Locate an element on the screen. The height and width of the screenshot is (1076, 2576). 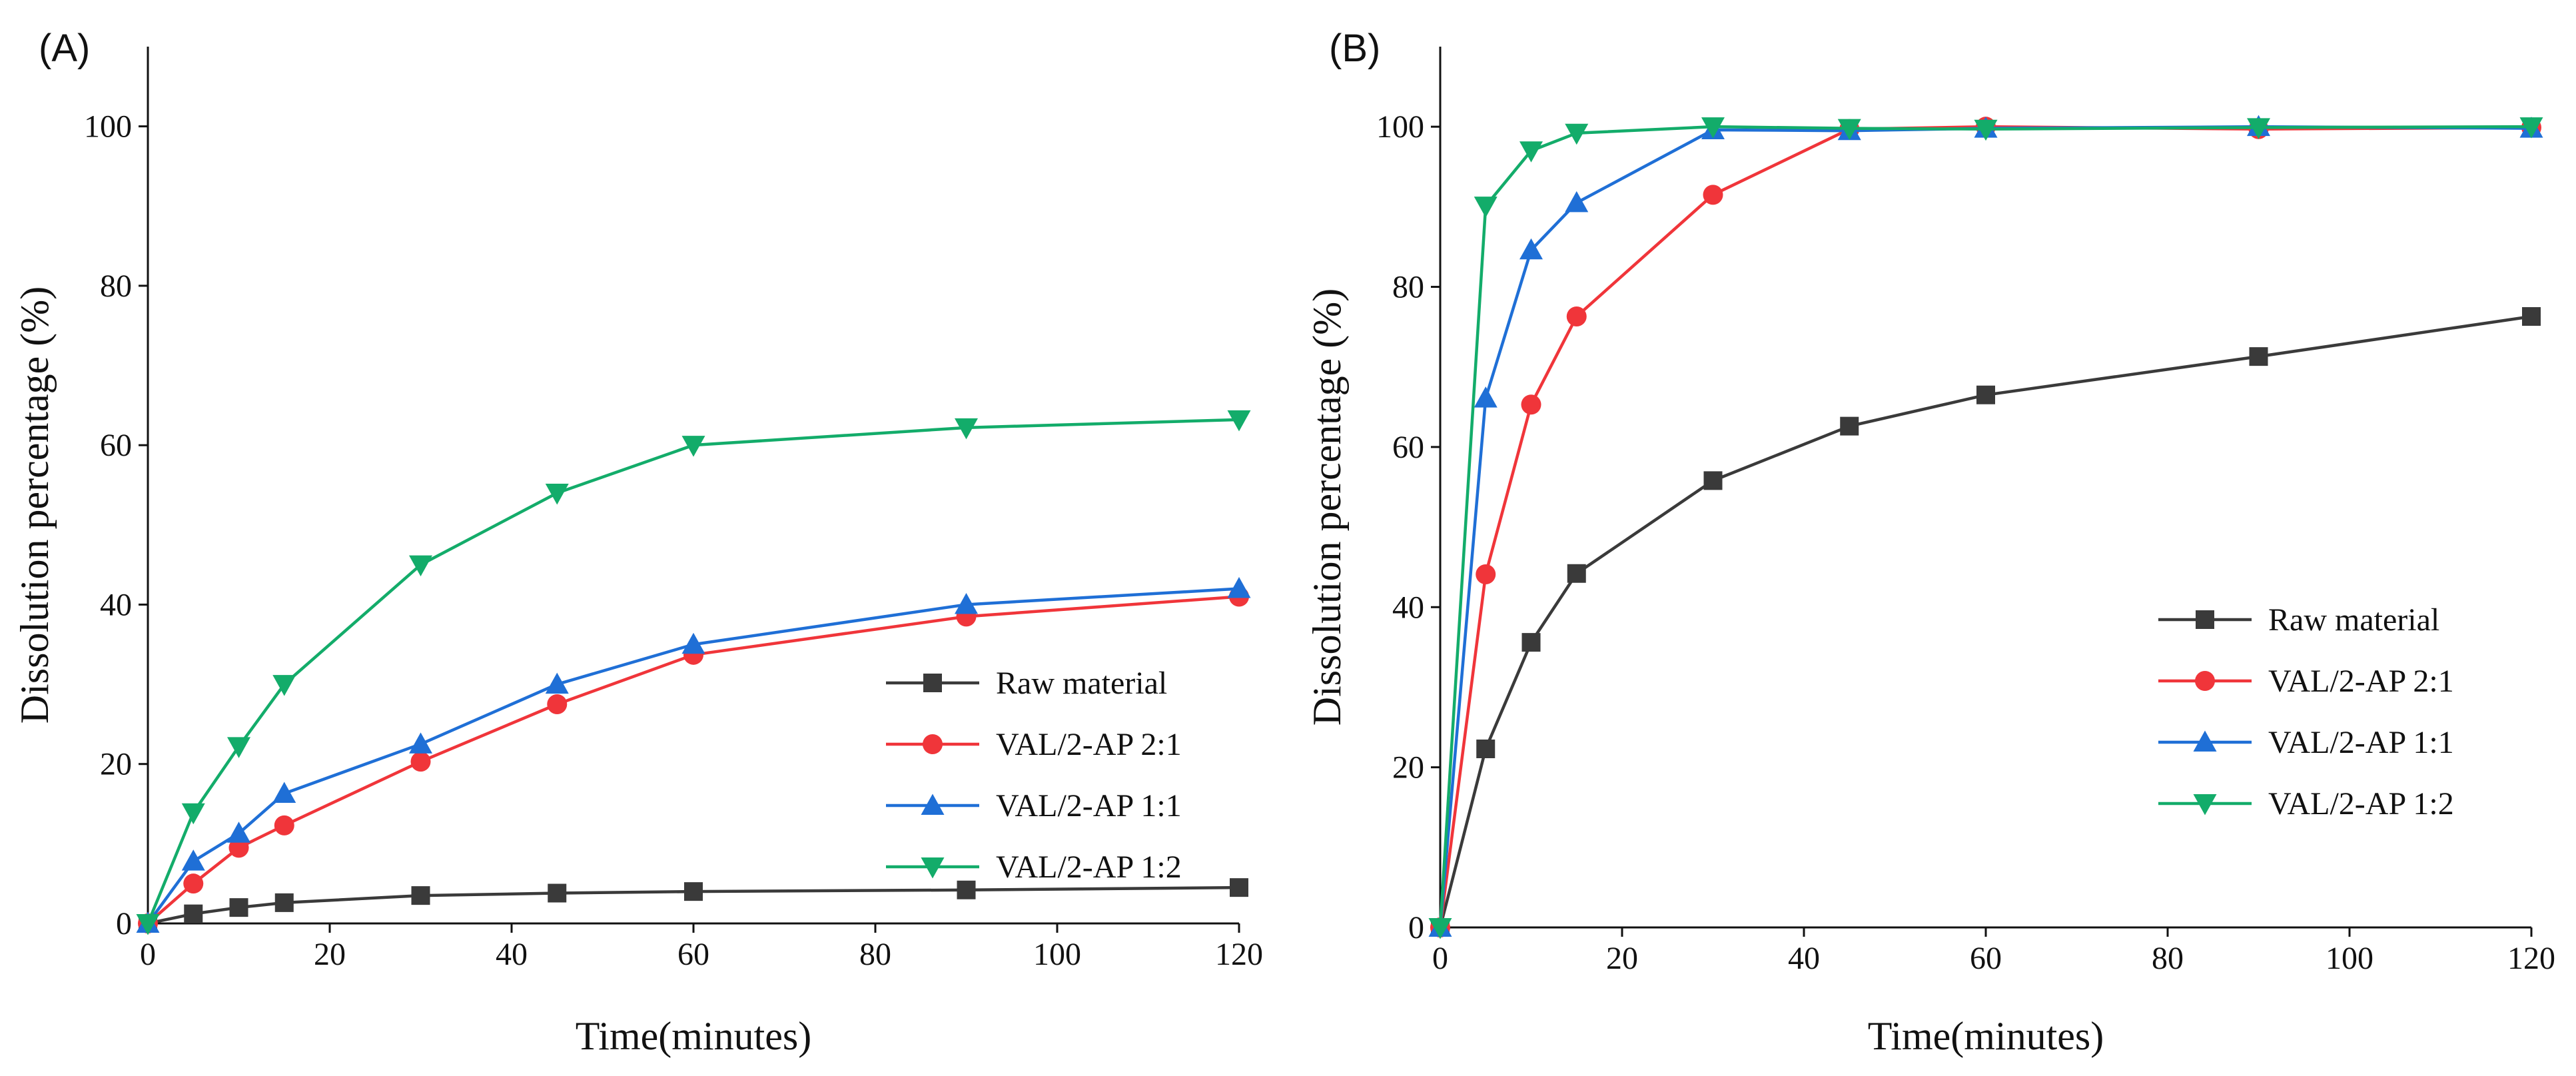
y-tick-label: 20 is located at coordinates (116, 764).